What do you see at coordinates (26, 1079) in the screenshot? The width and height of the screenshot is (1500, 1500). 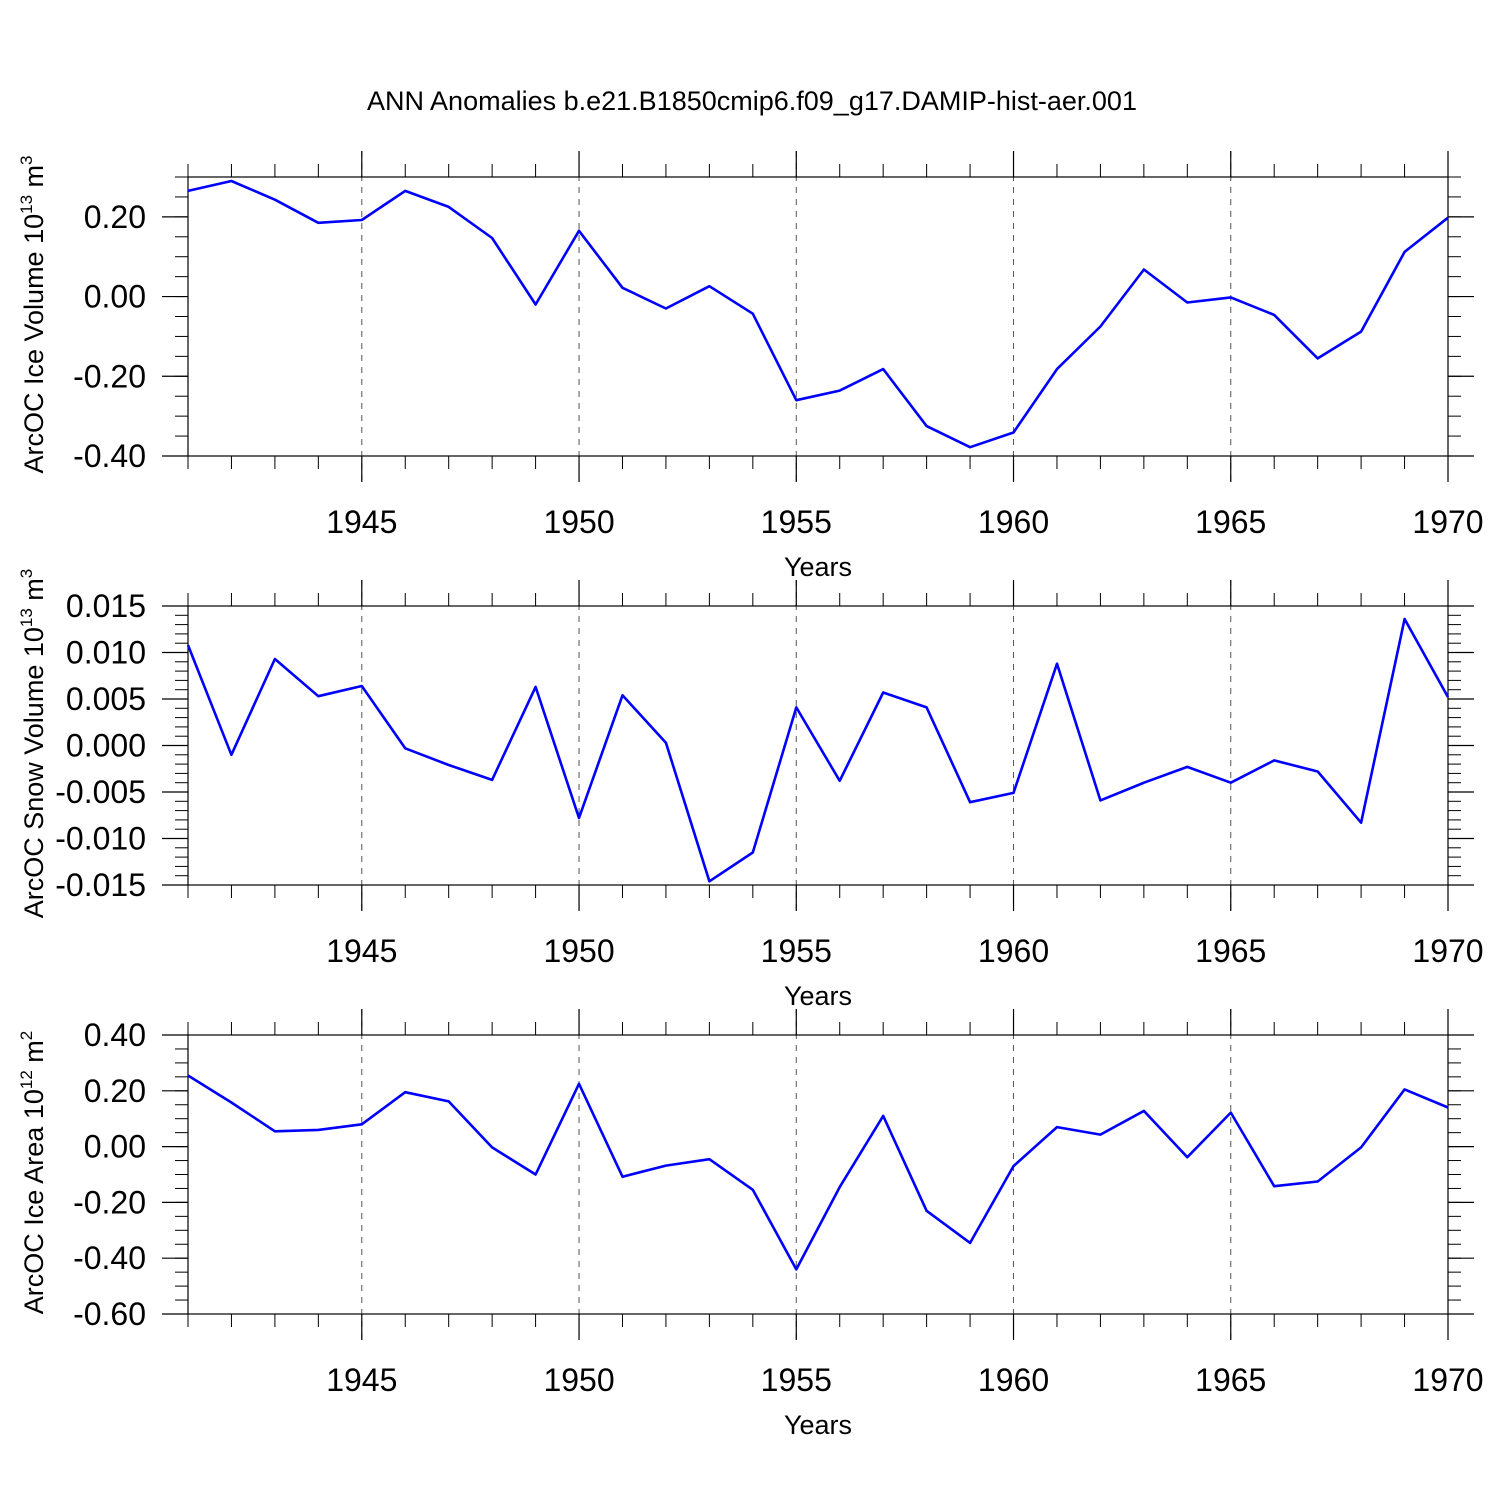 I see `y-axis-label-superscript: 12` at bounding box center [26, 1079].